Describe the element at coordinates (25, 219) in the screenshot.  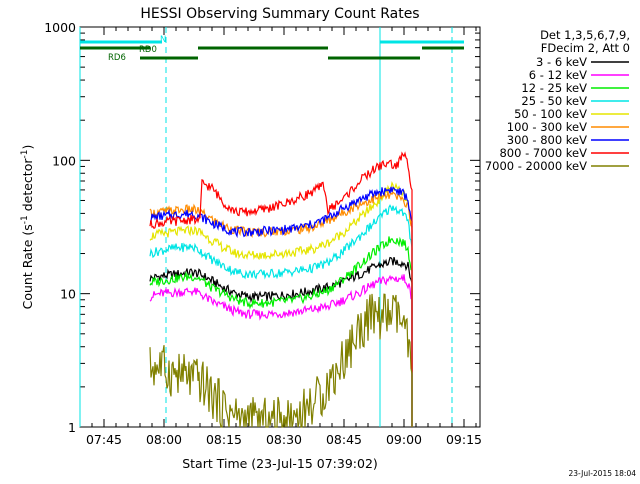
I see `y-axis-label-sup1: -1` at that location.